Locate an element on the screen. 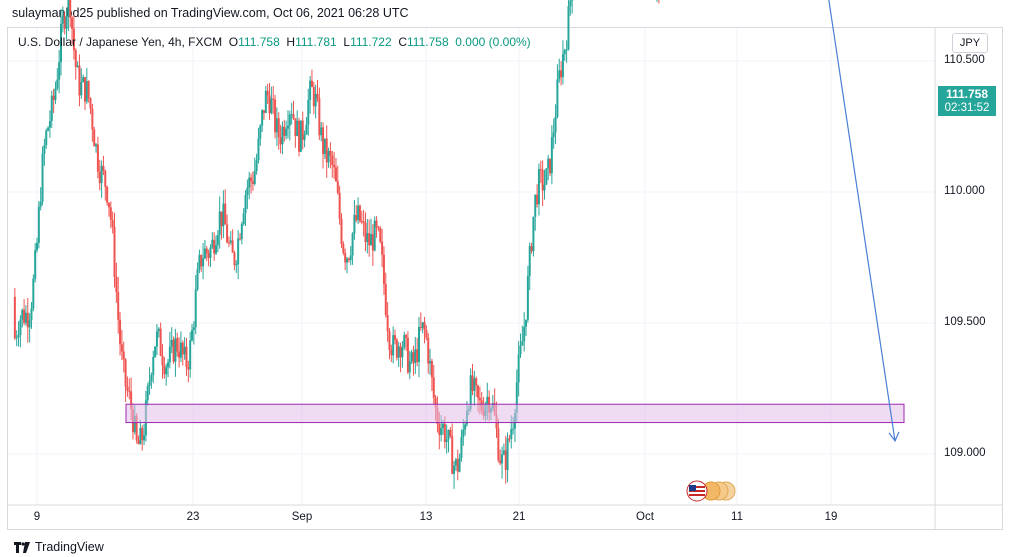  tradingview-footer: TradingView is located at coordinates (59, 547).